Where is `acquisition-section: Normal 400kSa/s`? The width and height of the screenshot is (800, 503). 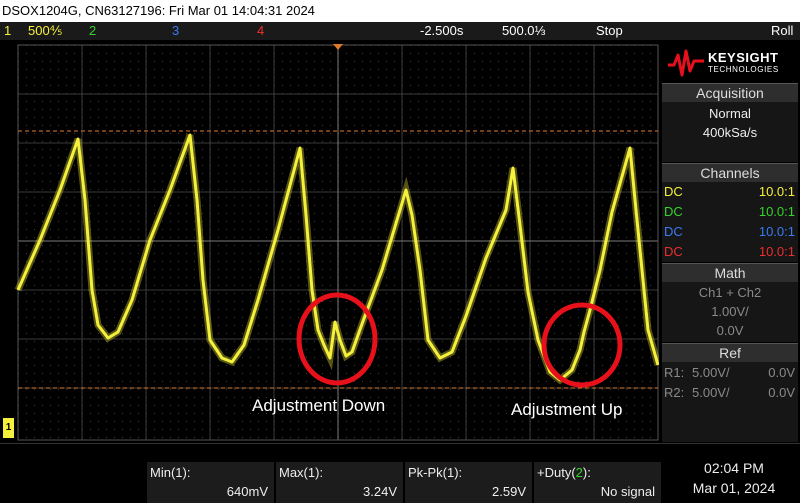
acquisition-section: Normal 400kSa/s is located at coordinates (730, 132).